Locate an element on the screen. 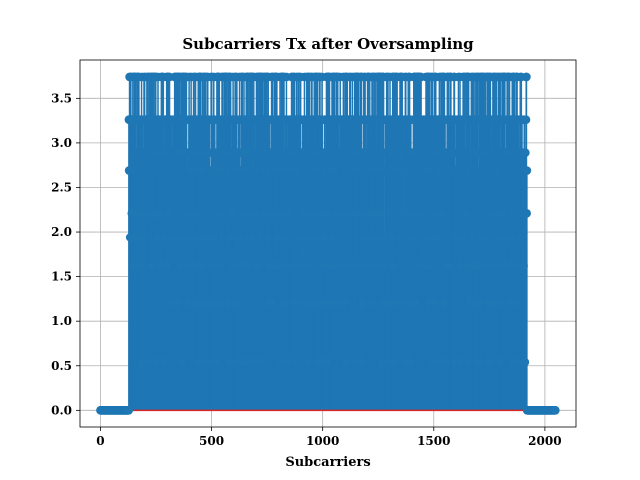  y-tick-label: 1.0 is located at coordinates (61, 321).